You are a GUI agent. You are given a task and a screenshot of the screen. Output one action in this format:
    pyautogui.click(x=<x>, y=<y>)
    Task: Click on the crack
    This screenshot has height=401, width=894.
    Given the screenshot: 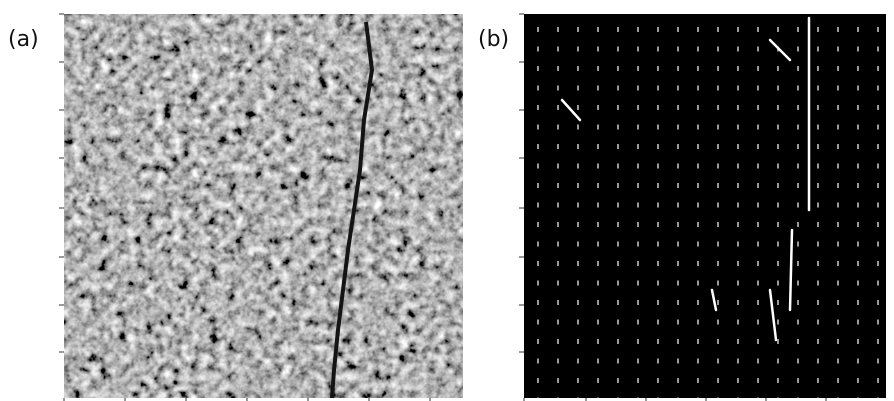 What is the action you would take?
    pyautogui.click(x=352, y=210)
    